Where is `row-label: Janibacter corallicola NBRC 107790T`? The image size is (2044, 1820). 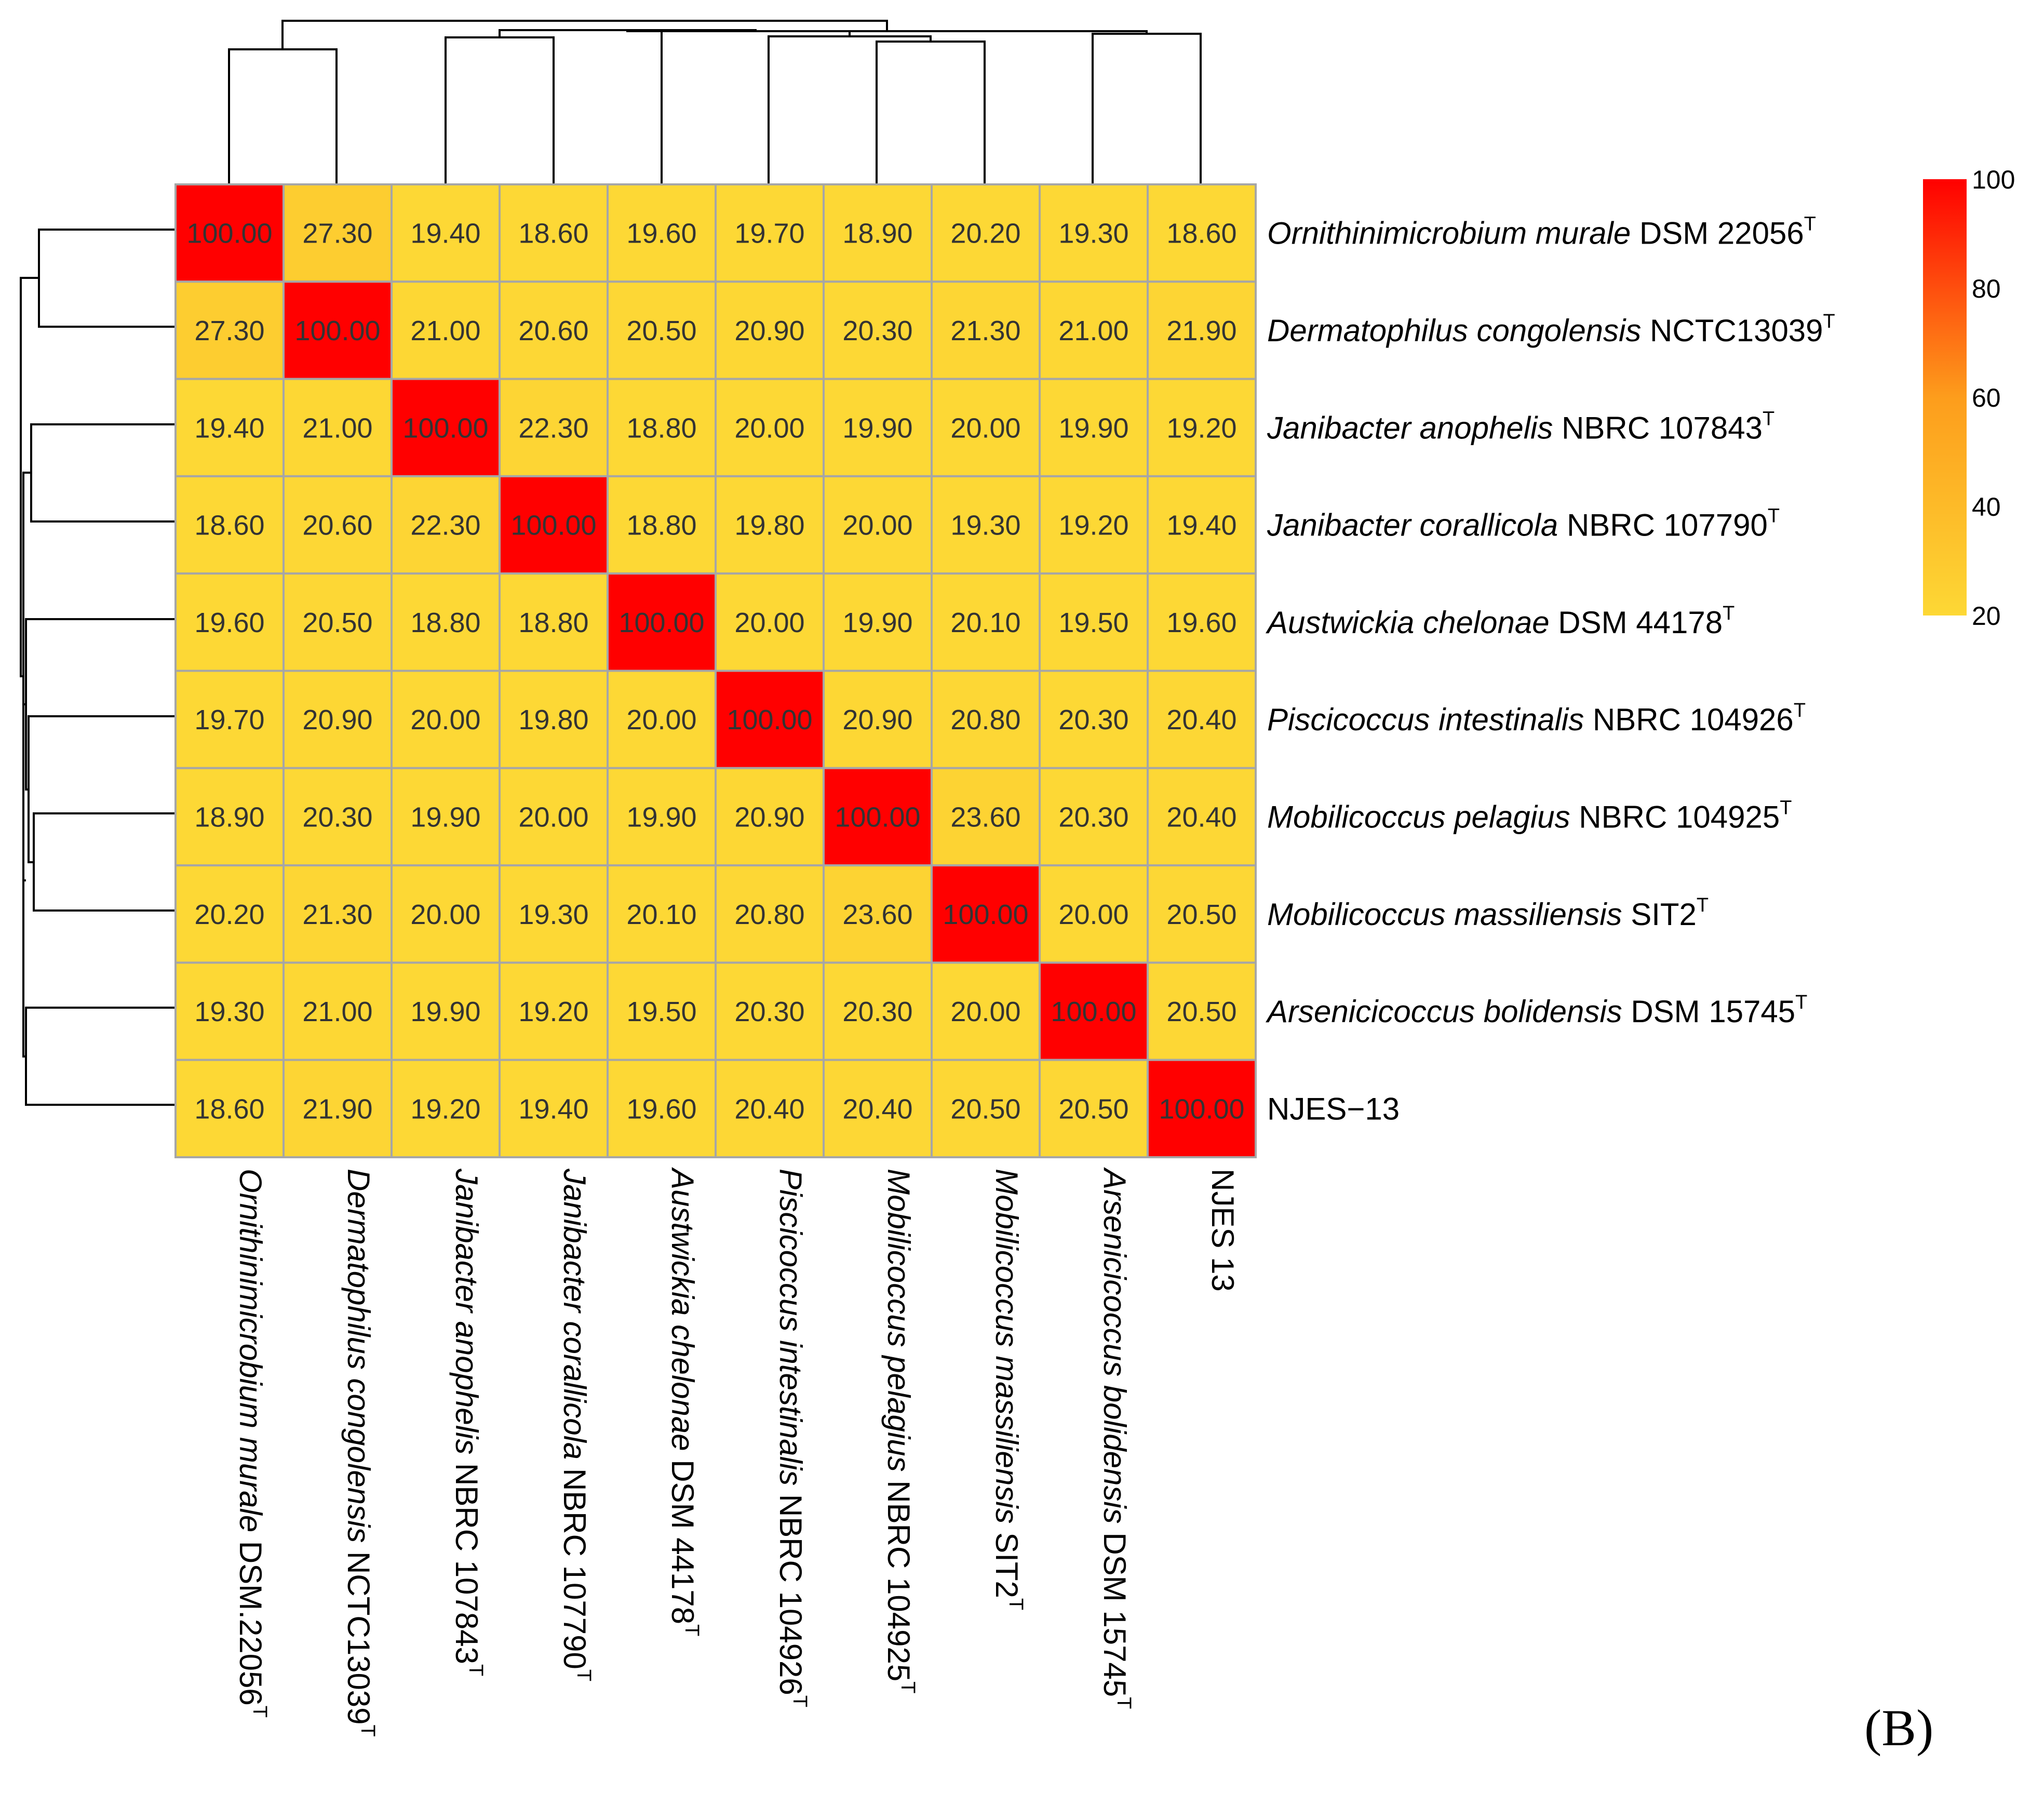
row-label: Janibacter corallicola NBRC 107790T is located at coordinates (1523, 524).